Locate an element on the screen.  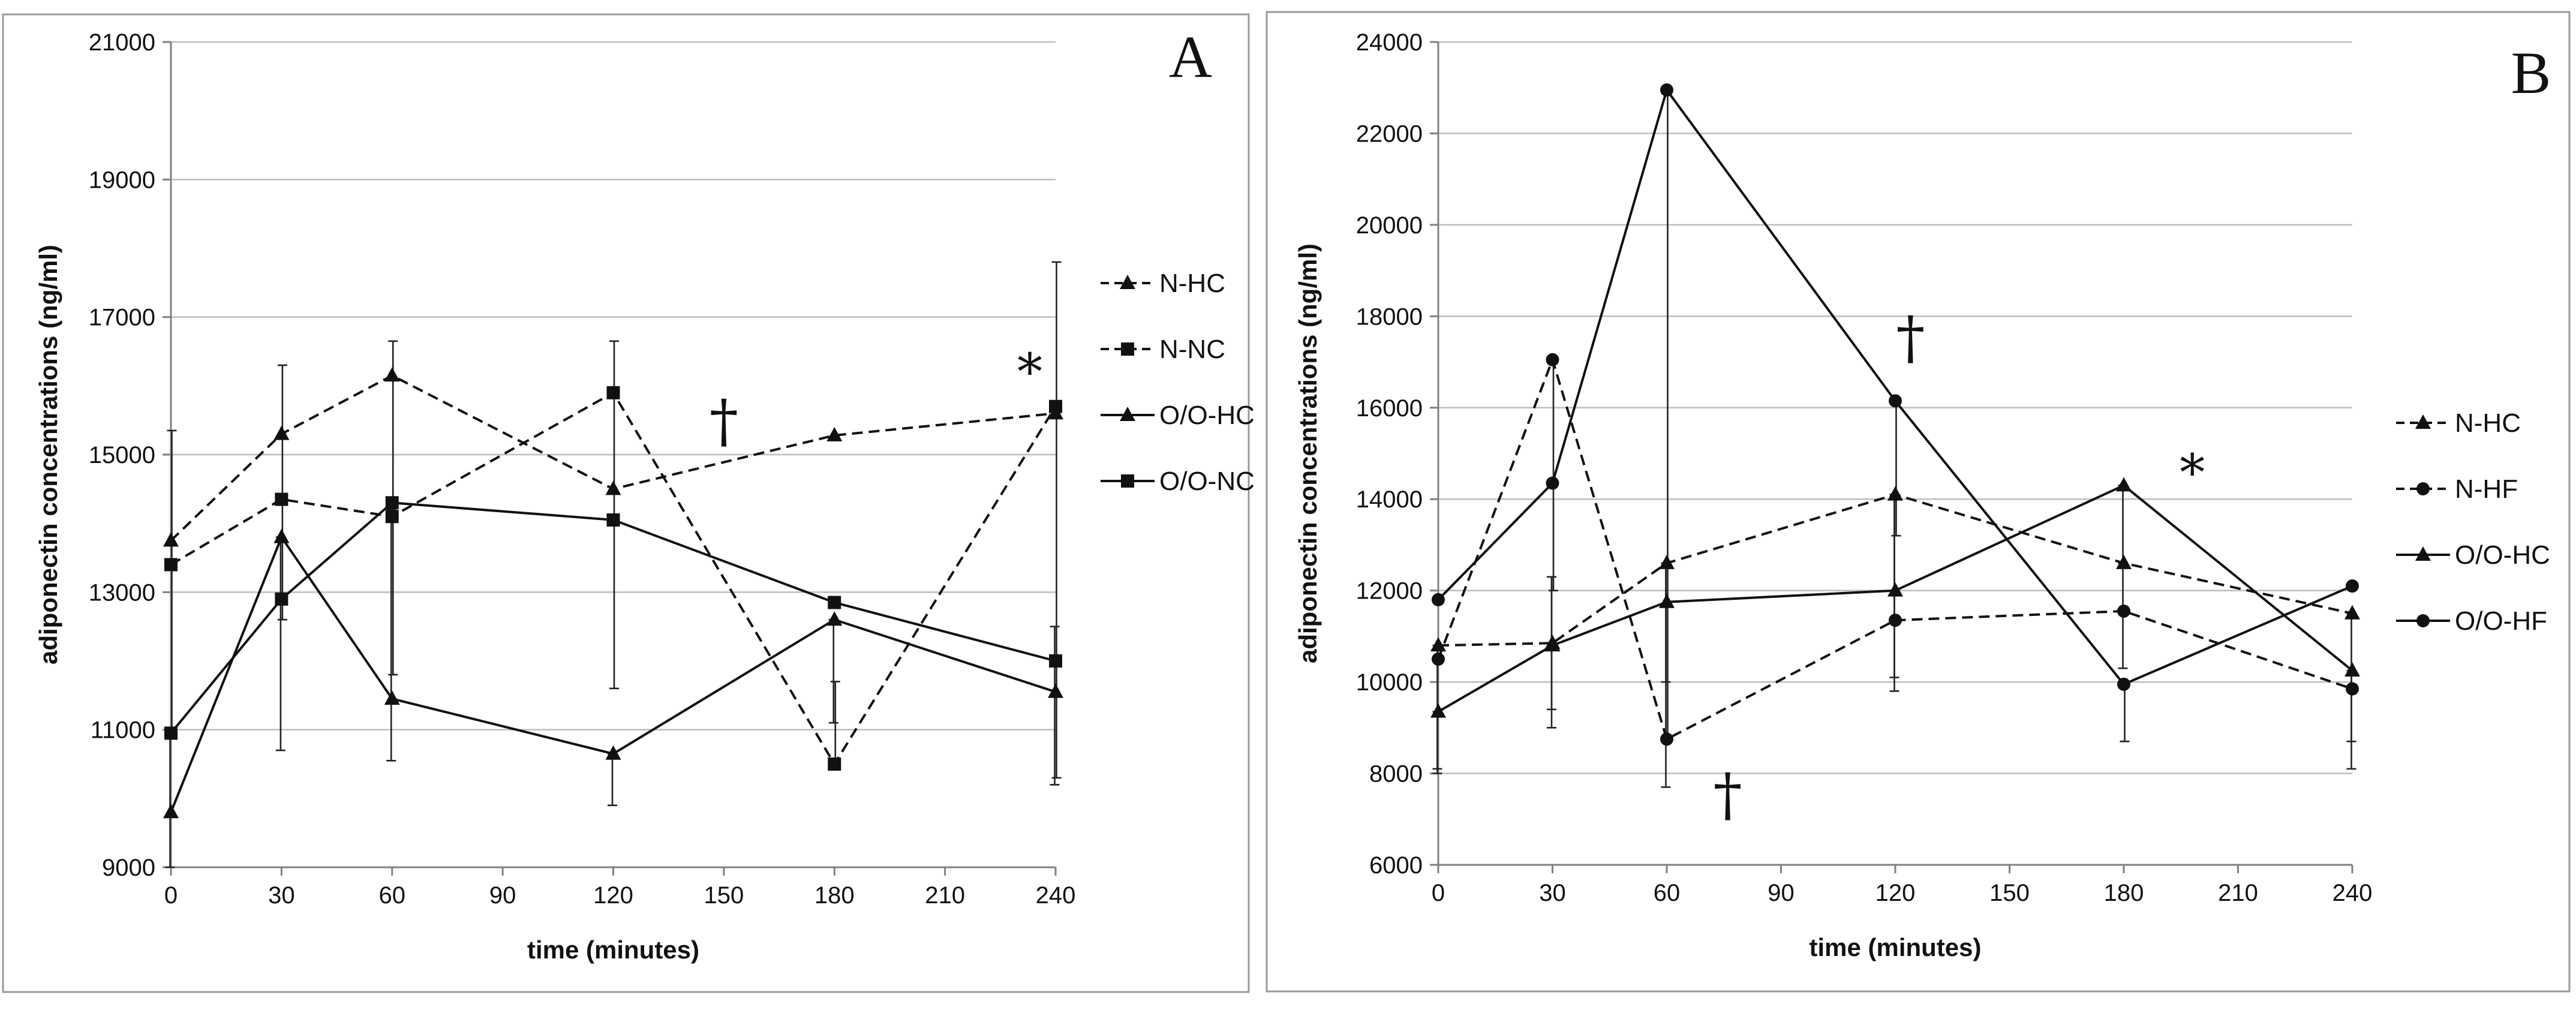
y-tick-label: 24000 is located at coordinates (1390, 42).